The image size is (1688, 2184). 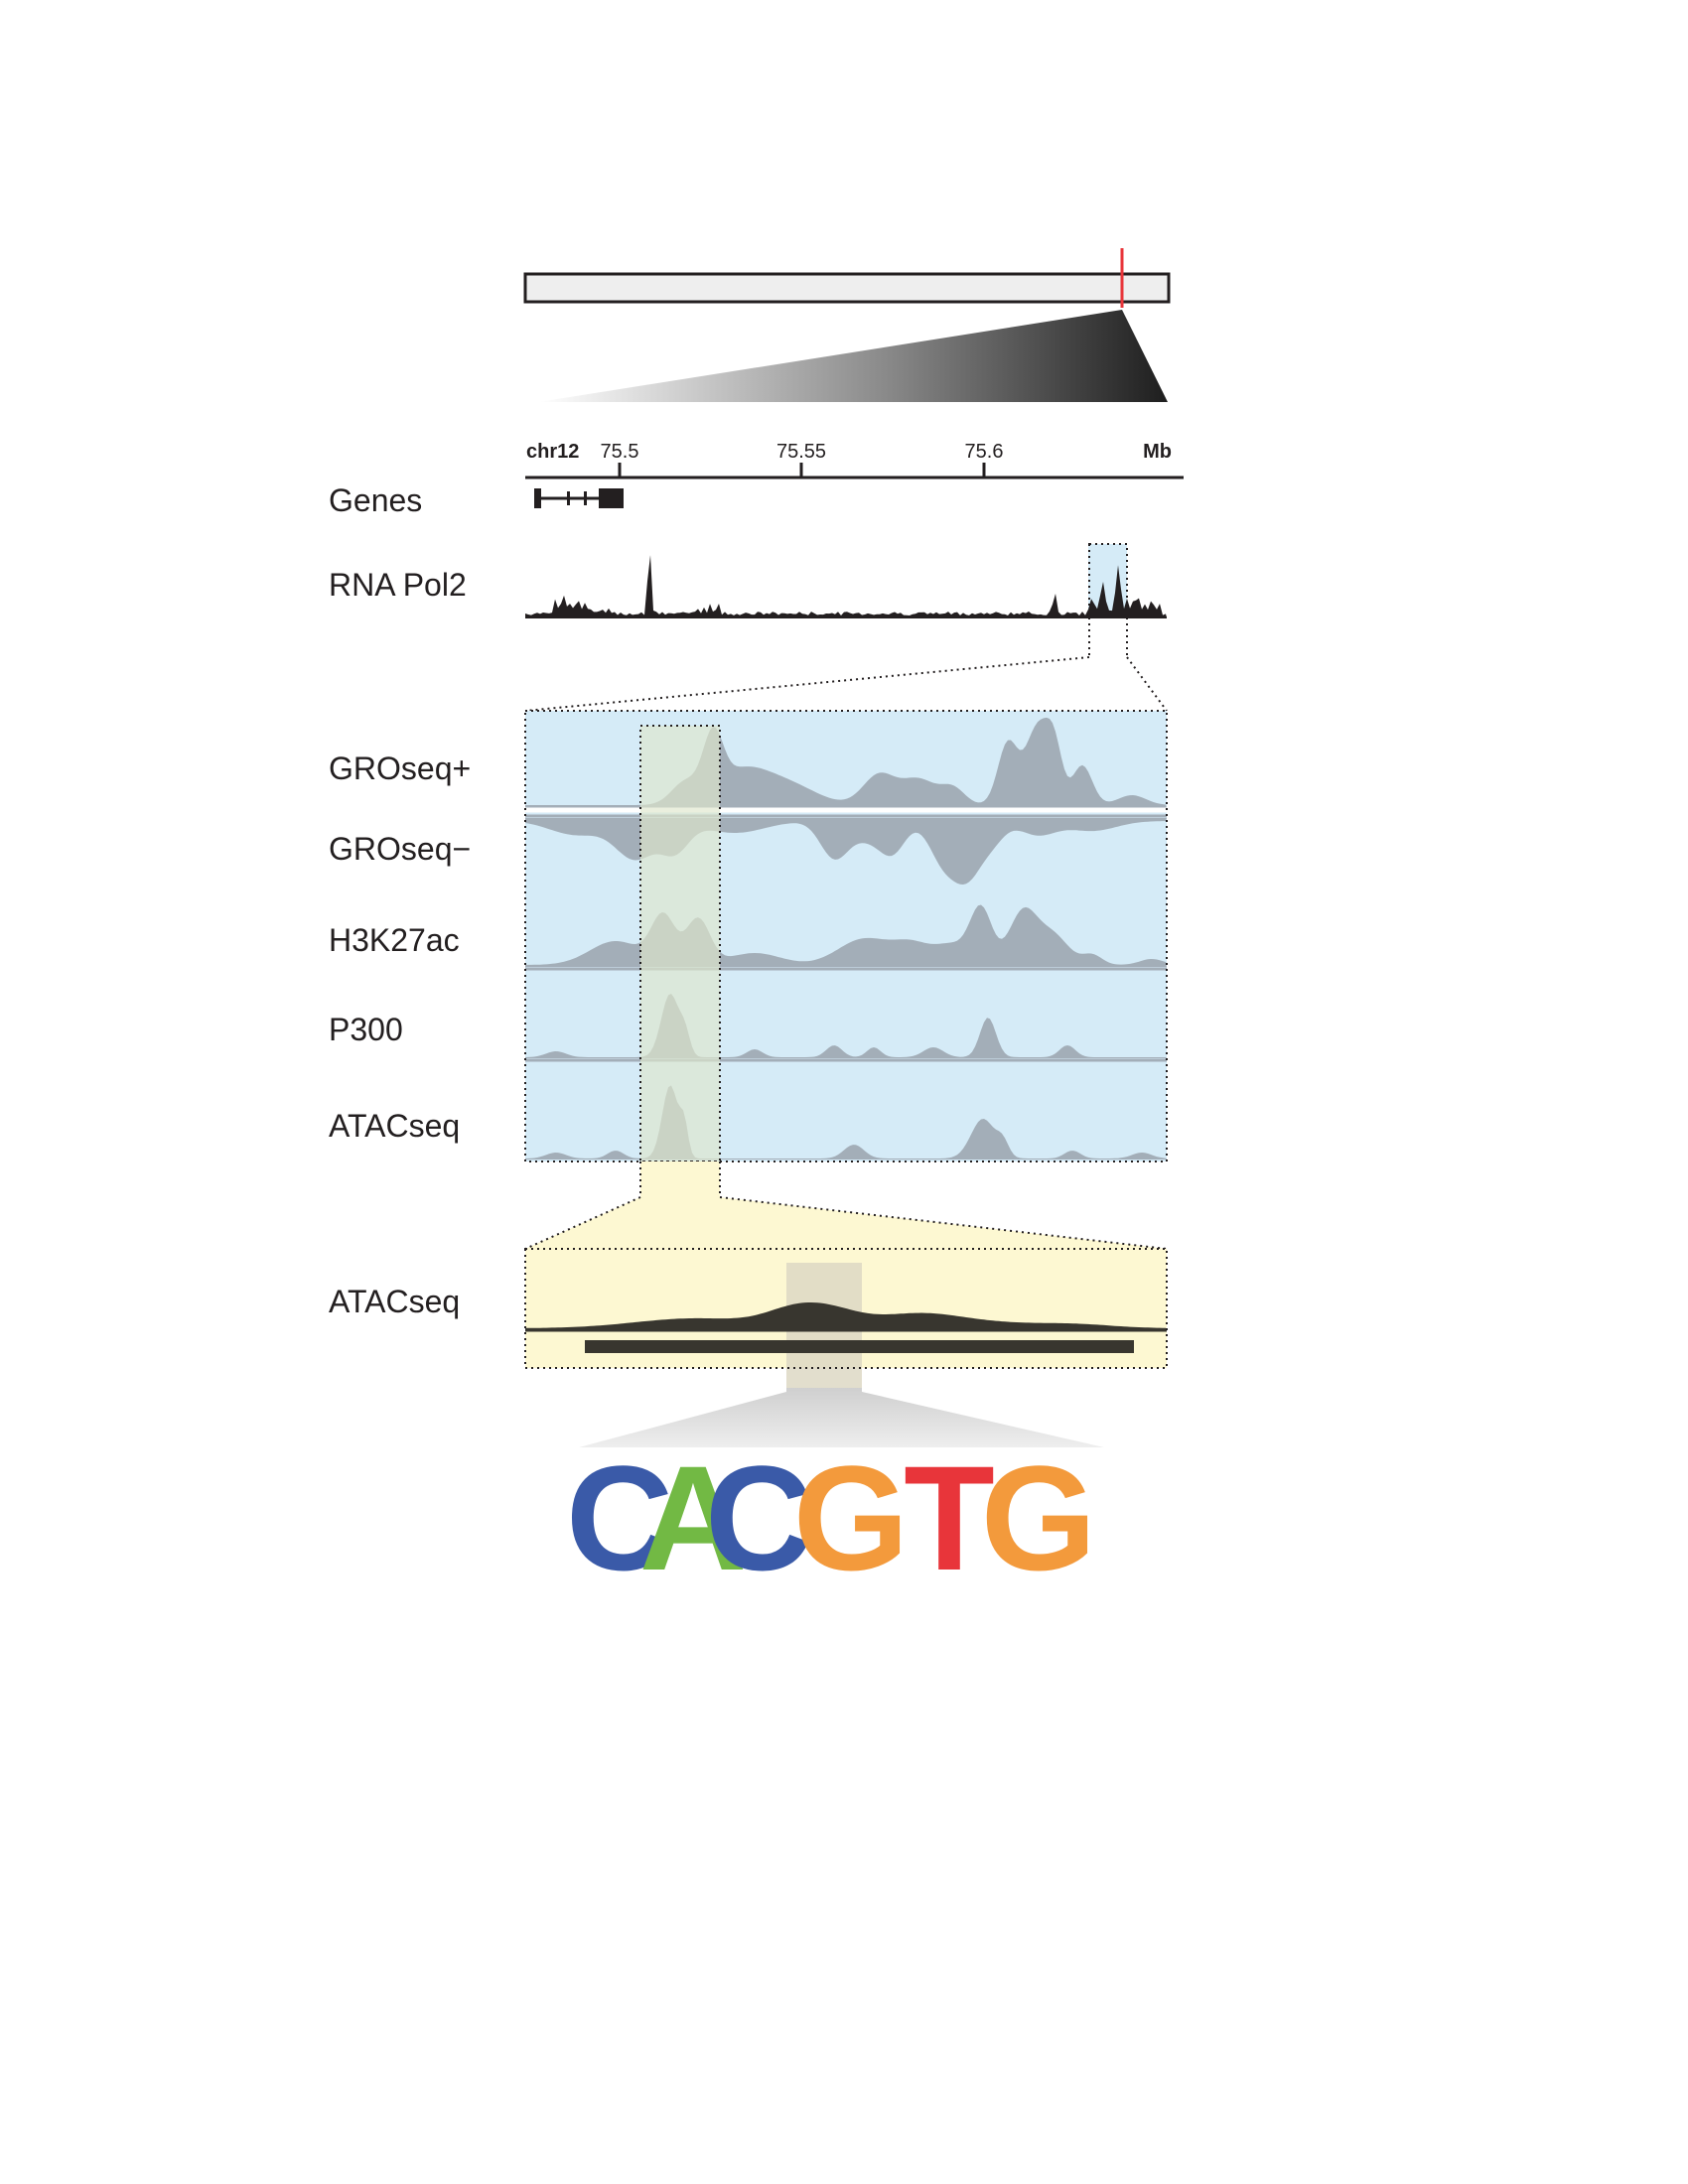 What do you see at coordinates (394, 940) in the screenshot?
I see `track-label-h3k27ac: H3K27ac` at bounding box center [394, 940].